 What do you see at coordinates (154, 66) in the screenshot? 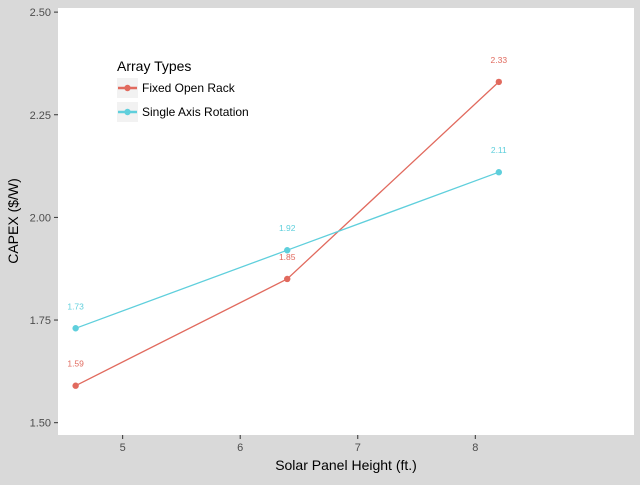
I see `legend-title: Array Types` at bounding box center [154, 66].